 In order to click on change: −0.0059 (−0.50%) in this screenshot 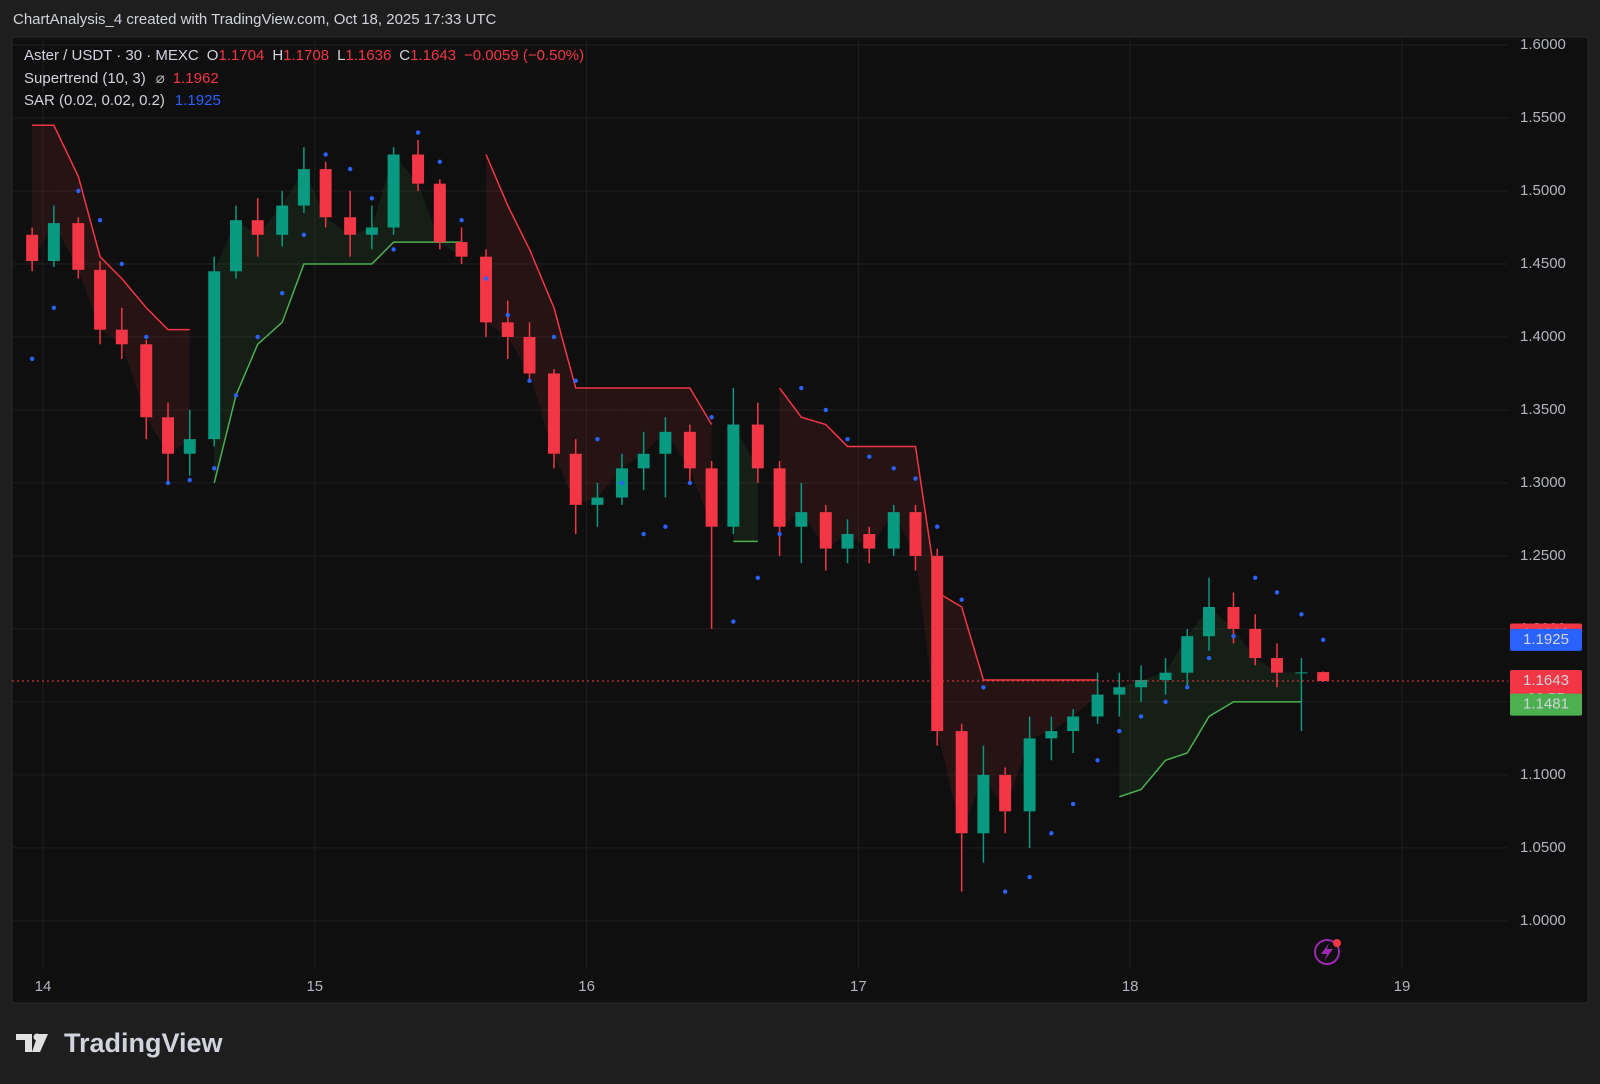, I will do `click(524, 55)`.